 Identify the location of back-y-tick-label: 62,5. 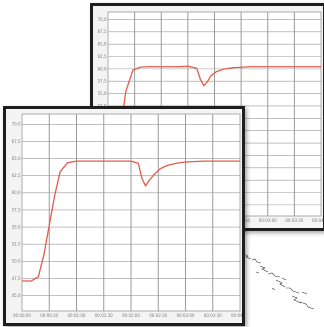
(102, 56).